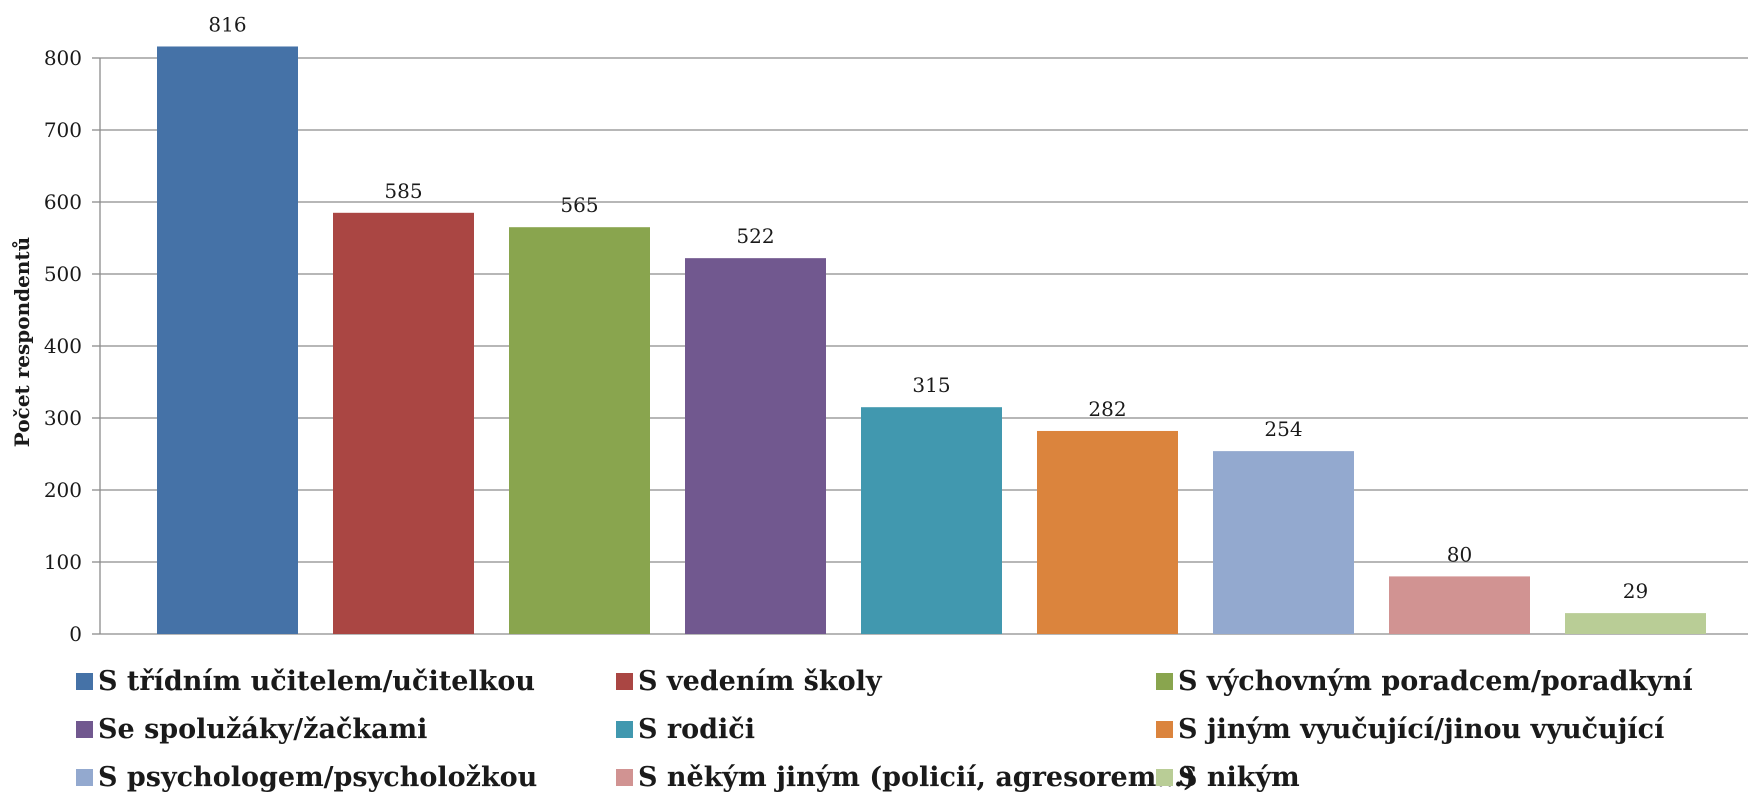 The width and height of the screenshot is (1748, 807). I want to click on y-tick-label: 600, so click(63, 202).